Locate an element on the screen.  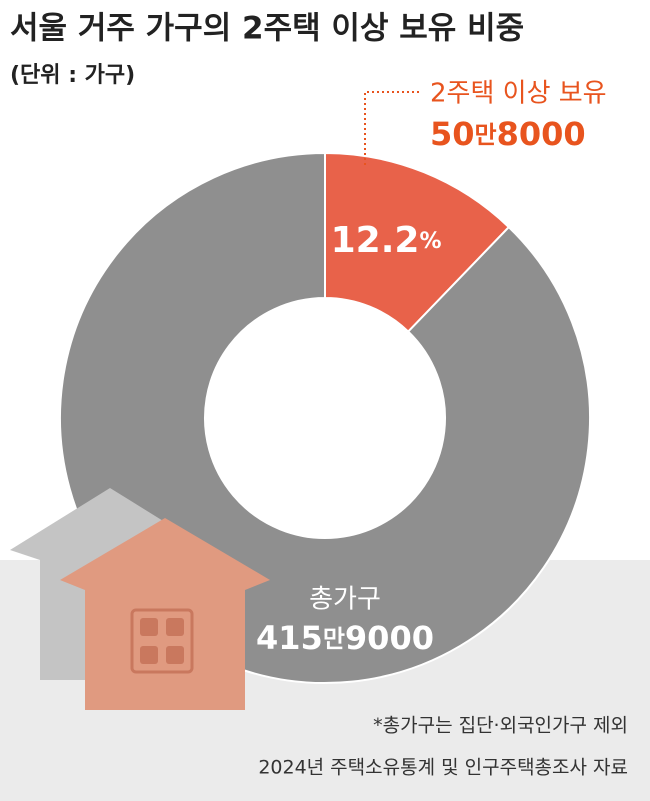
total-value: 415만9000 is located at coordinates (345, 638).